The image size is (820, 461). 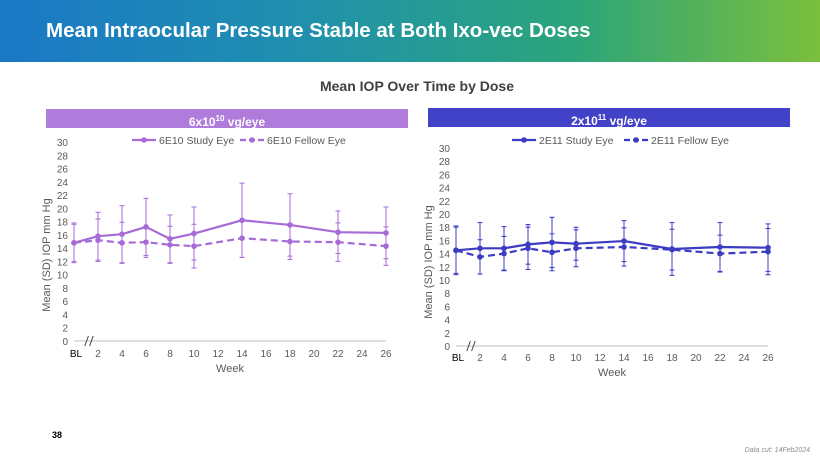 I want to click on chart2-x-tick-label: 18, so click(x=672, y=358).